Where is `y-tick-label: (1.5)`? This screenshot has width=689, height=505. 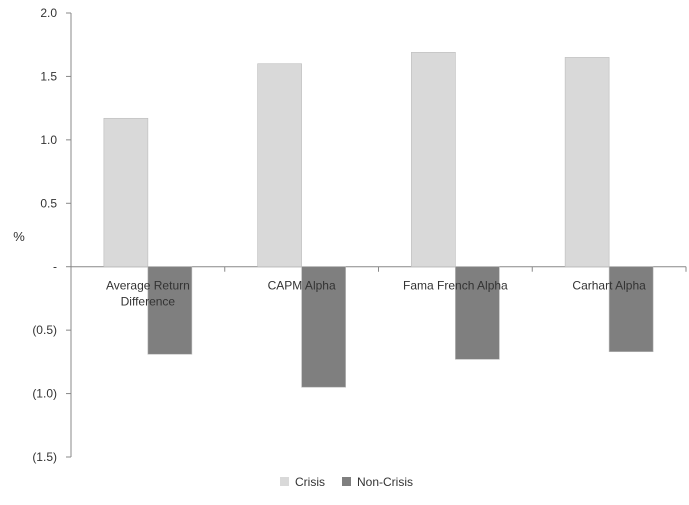
y-tick-label: (1.5) is located at coordinates (44, 457).